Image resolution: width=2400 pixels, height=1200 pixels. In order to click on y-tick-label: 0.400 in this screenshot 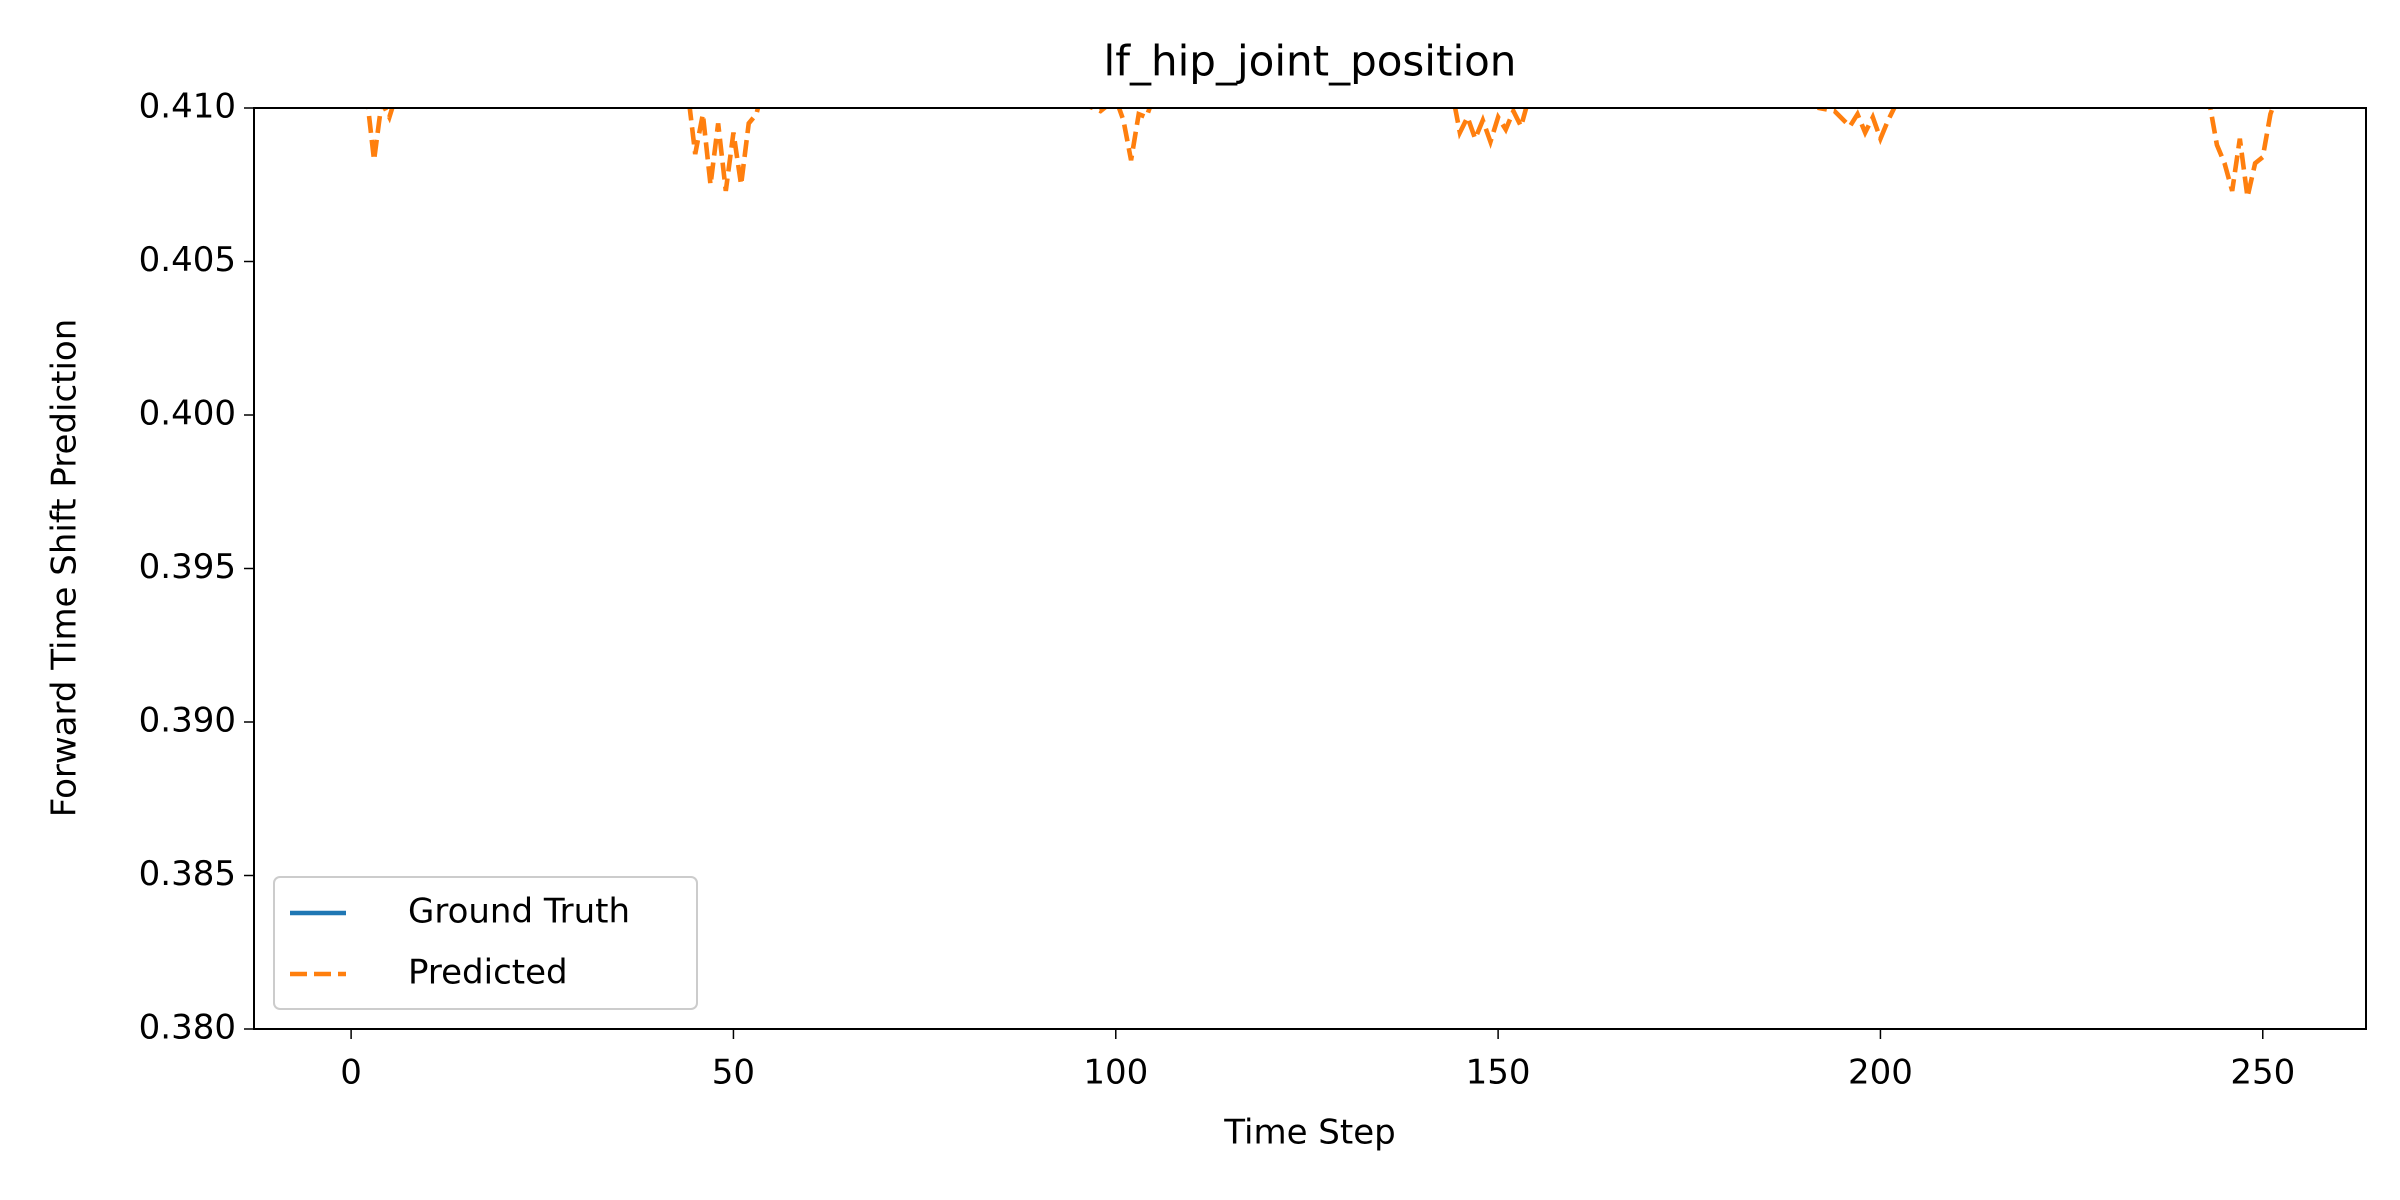, I will do `click(187, 414)`.